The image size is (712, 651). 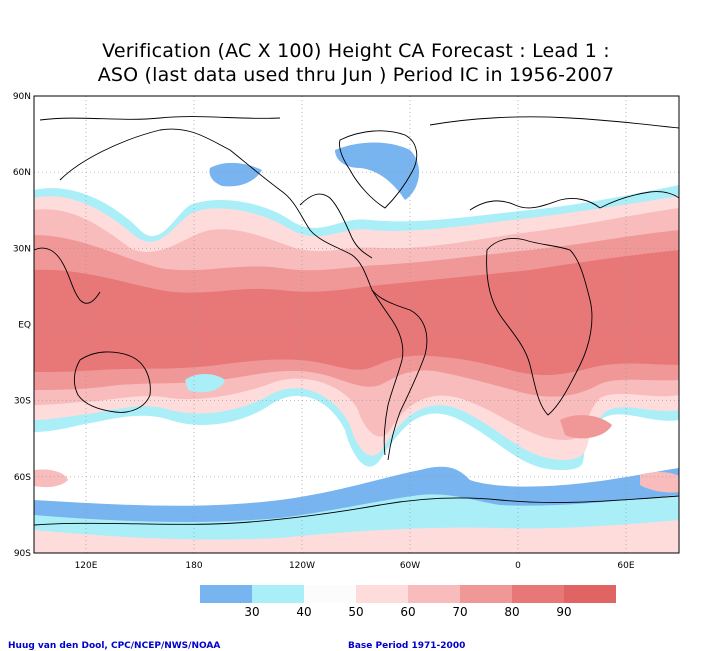 I want to click on legend-level-label: 70, so click(x=460, y=612).